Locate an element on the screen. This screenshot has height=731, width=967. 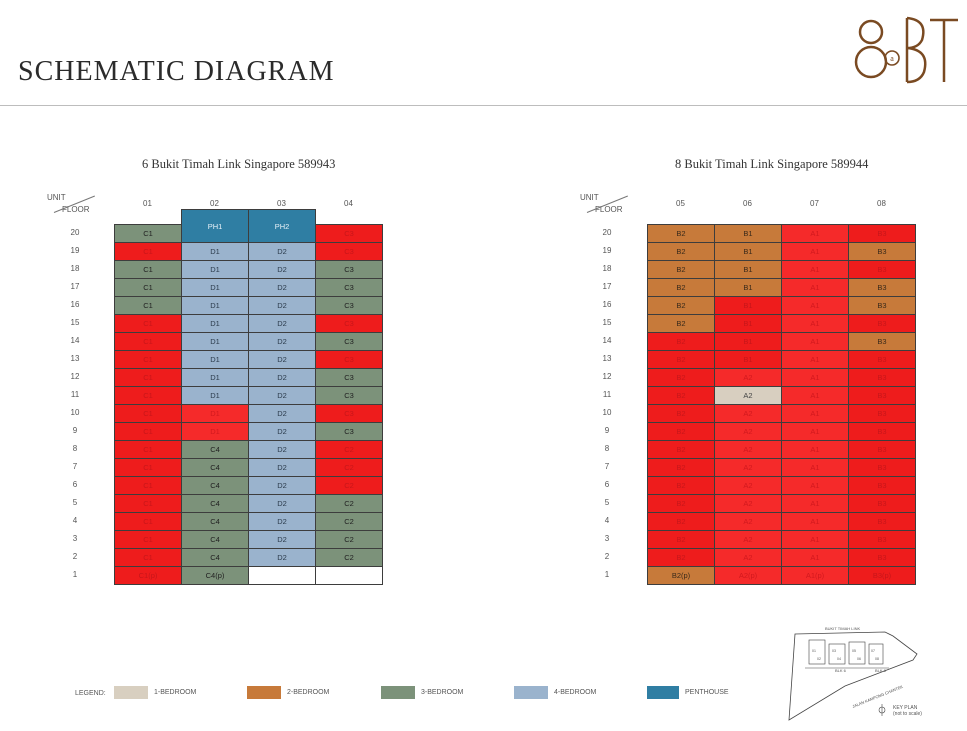
floor-label: 4 is located at coordinates (75, 520).